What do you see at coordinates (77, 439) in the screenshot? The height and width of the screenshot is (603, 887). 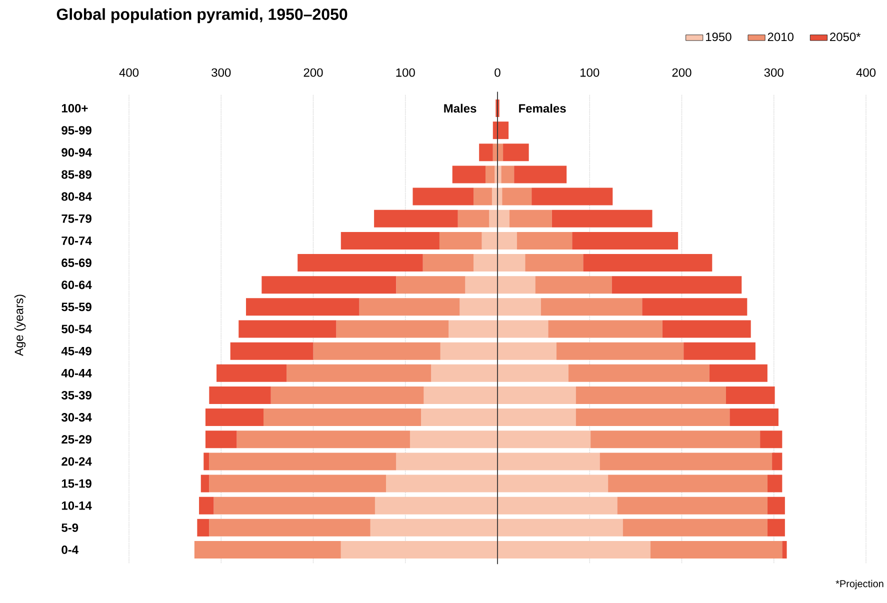 I see `y-tick-label: 25-29` at bounding box center [77, 439].